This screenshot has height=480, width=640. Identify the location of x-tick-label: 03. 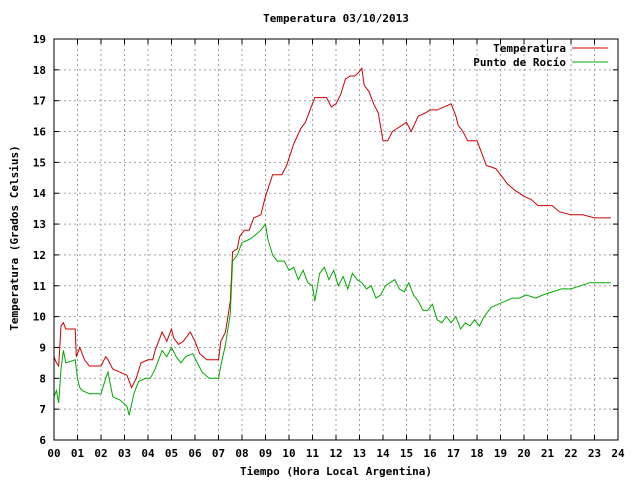
(124, 453).